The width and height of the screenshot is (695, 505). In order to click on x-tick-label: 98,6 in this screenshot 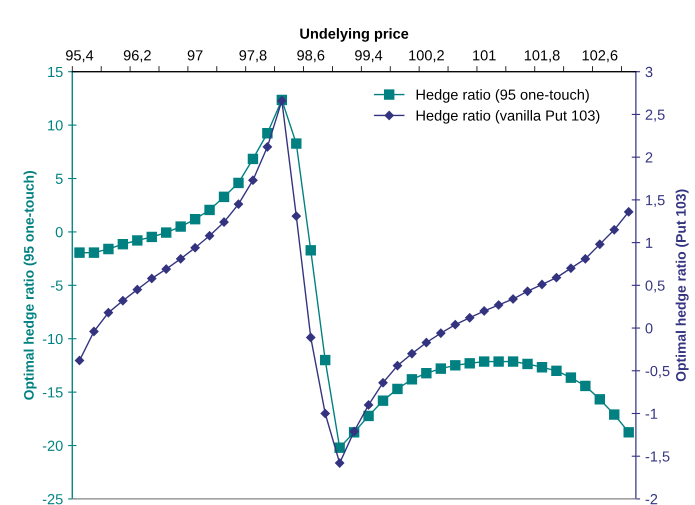, I will do `click(310, 56)`.